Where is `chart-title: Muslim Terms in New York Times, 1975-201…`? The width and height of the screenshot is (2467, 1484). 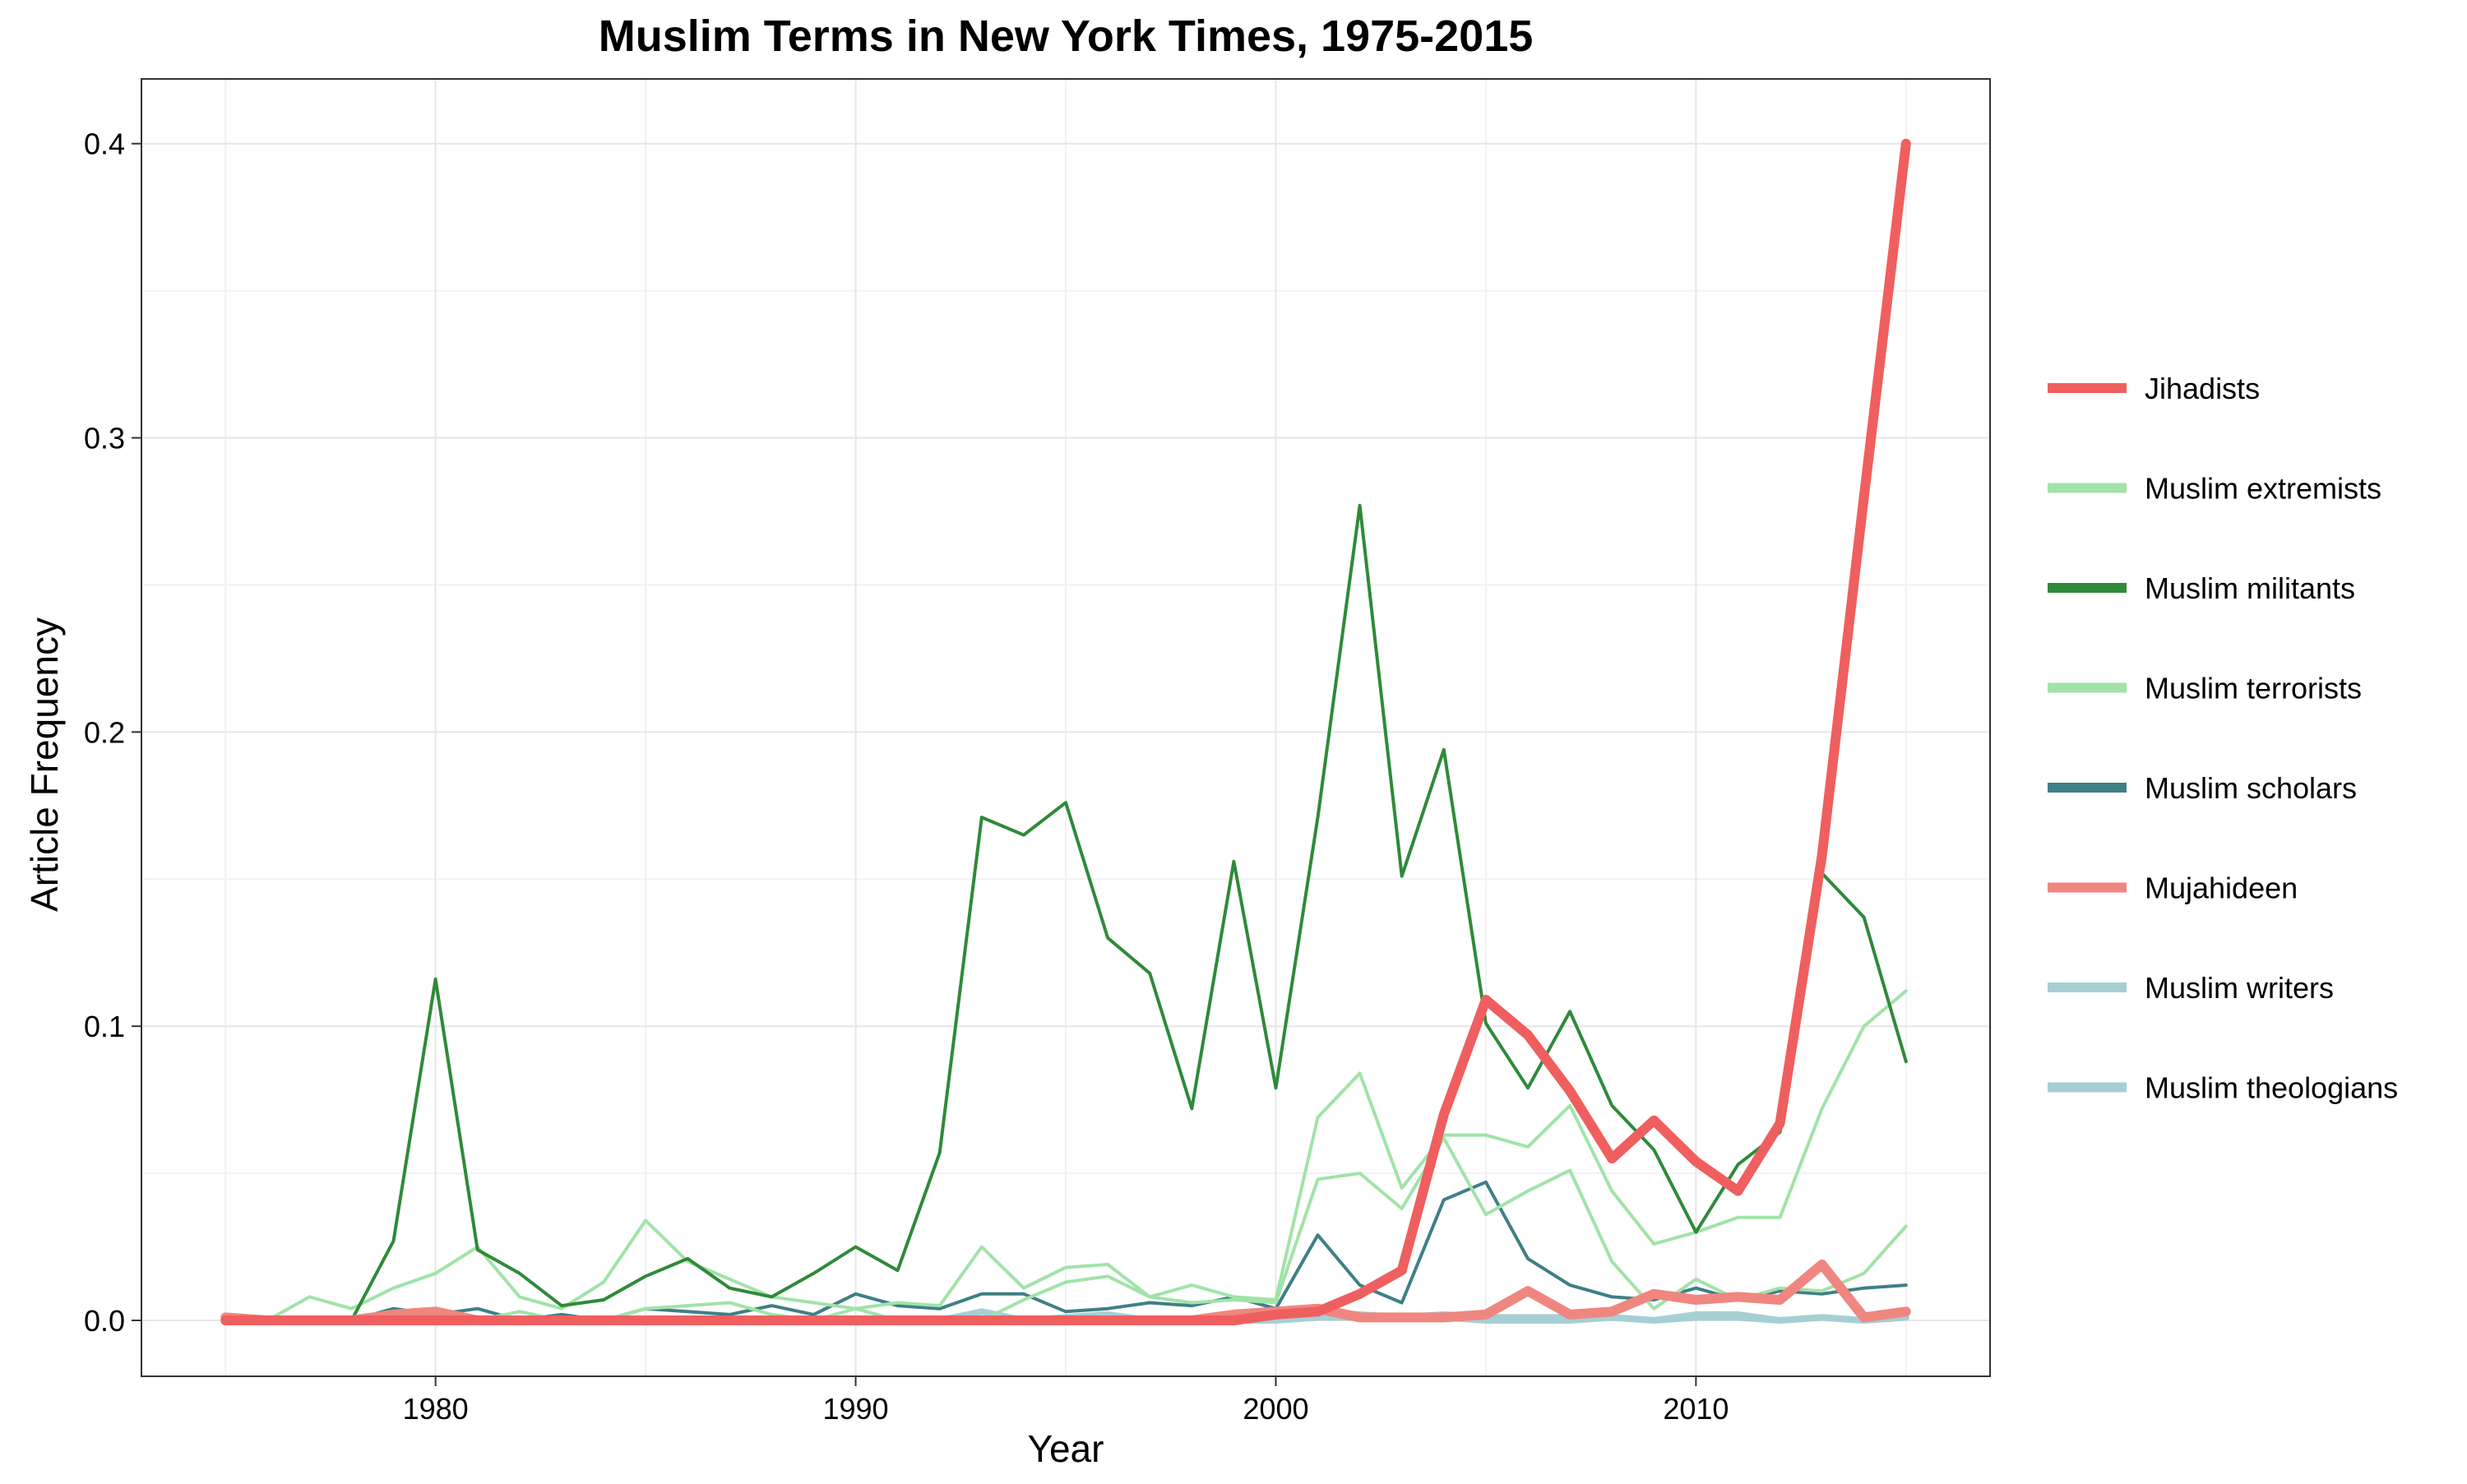 chart-title: Muslim Terms in New York Times, 1975-201… is located at coordinates (1067, 37).